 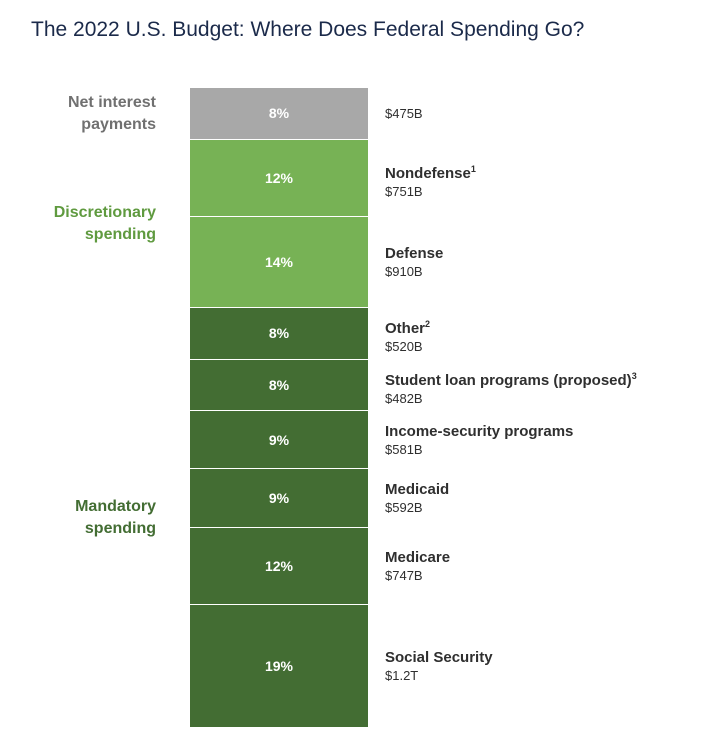 I want to click on category-amount: $747B, so click(x=404, y=575).